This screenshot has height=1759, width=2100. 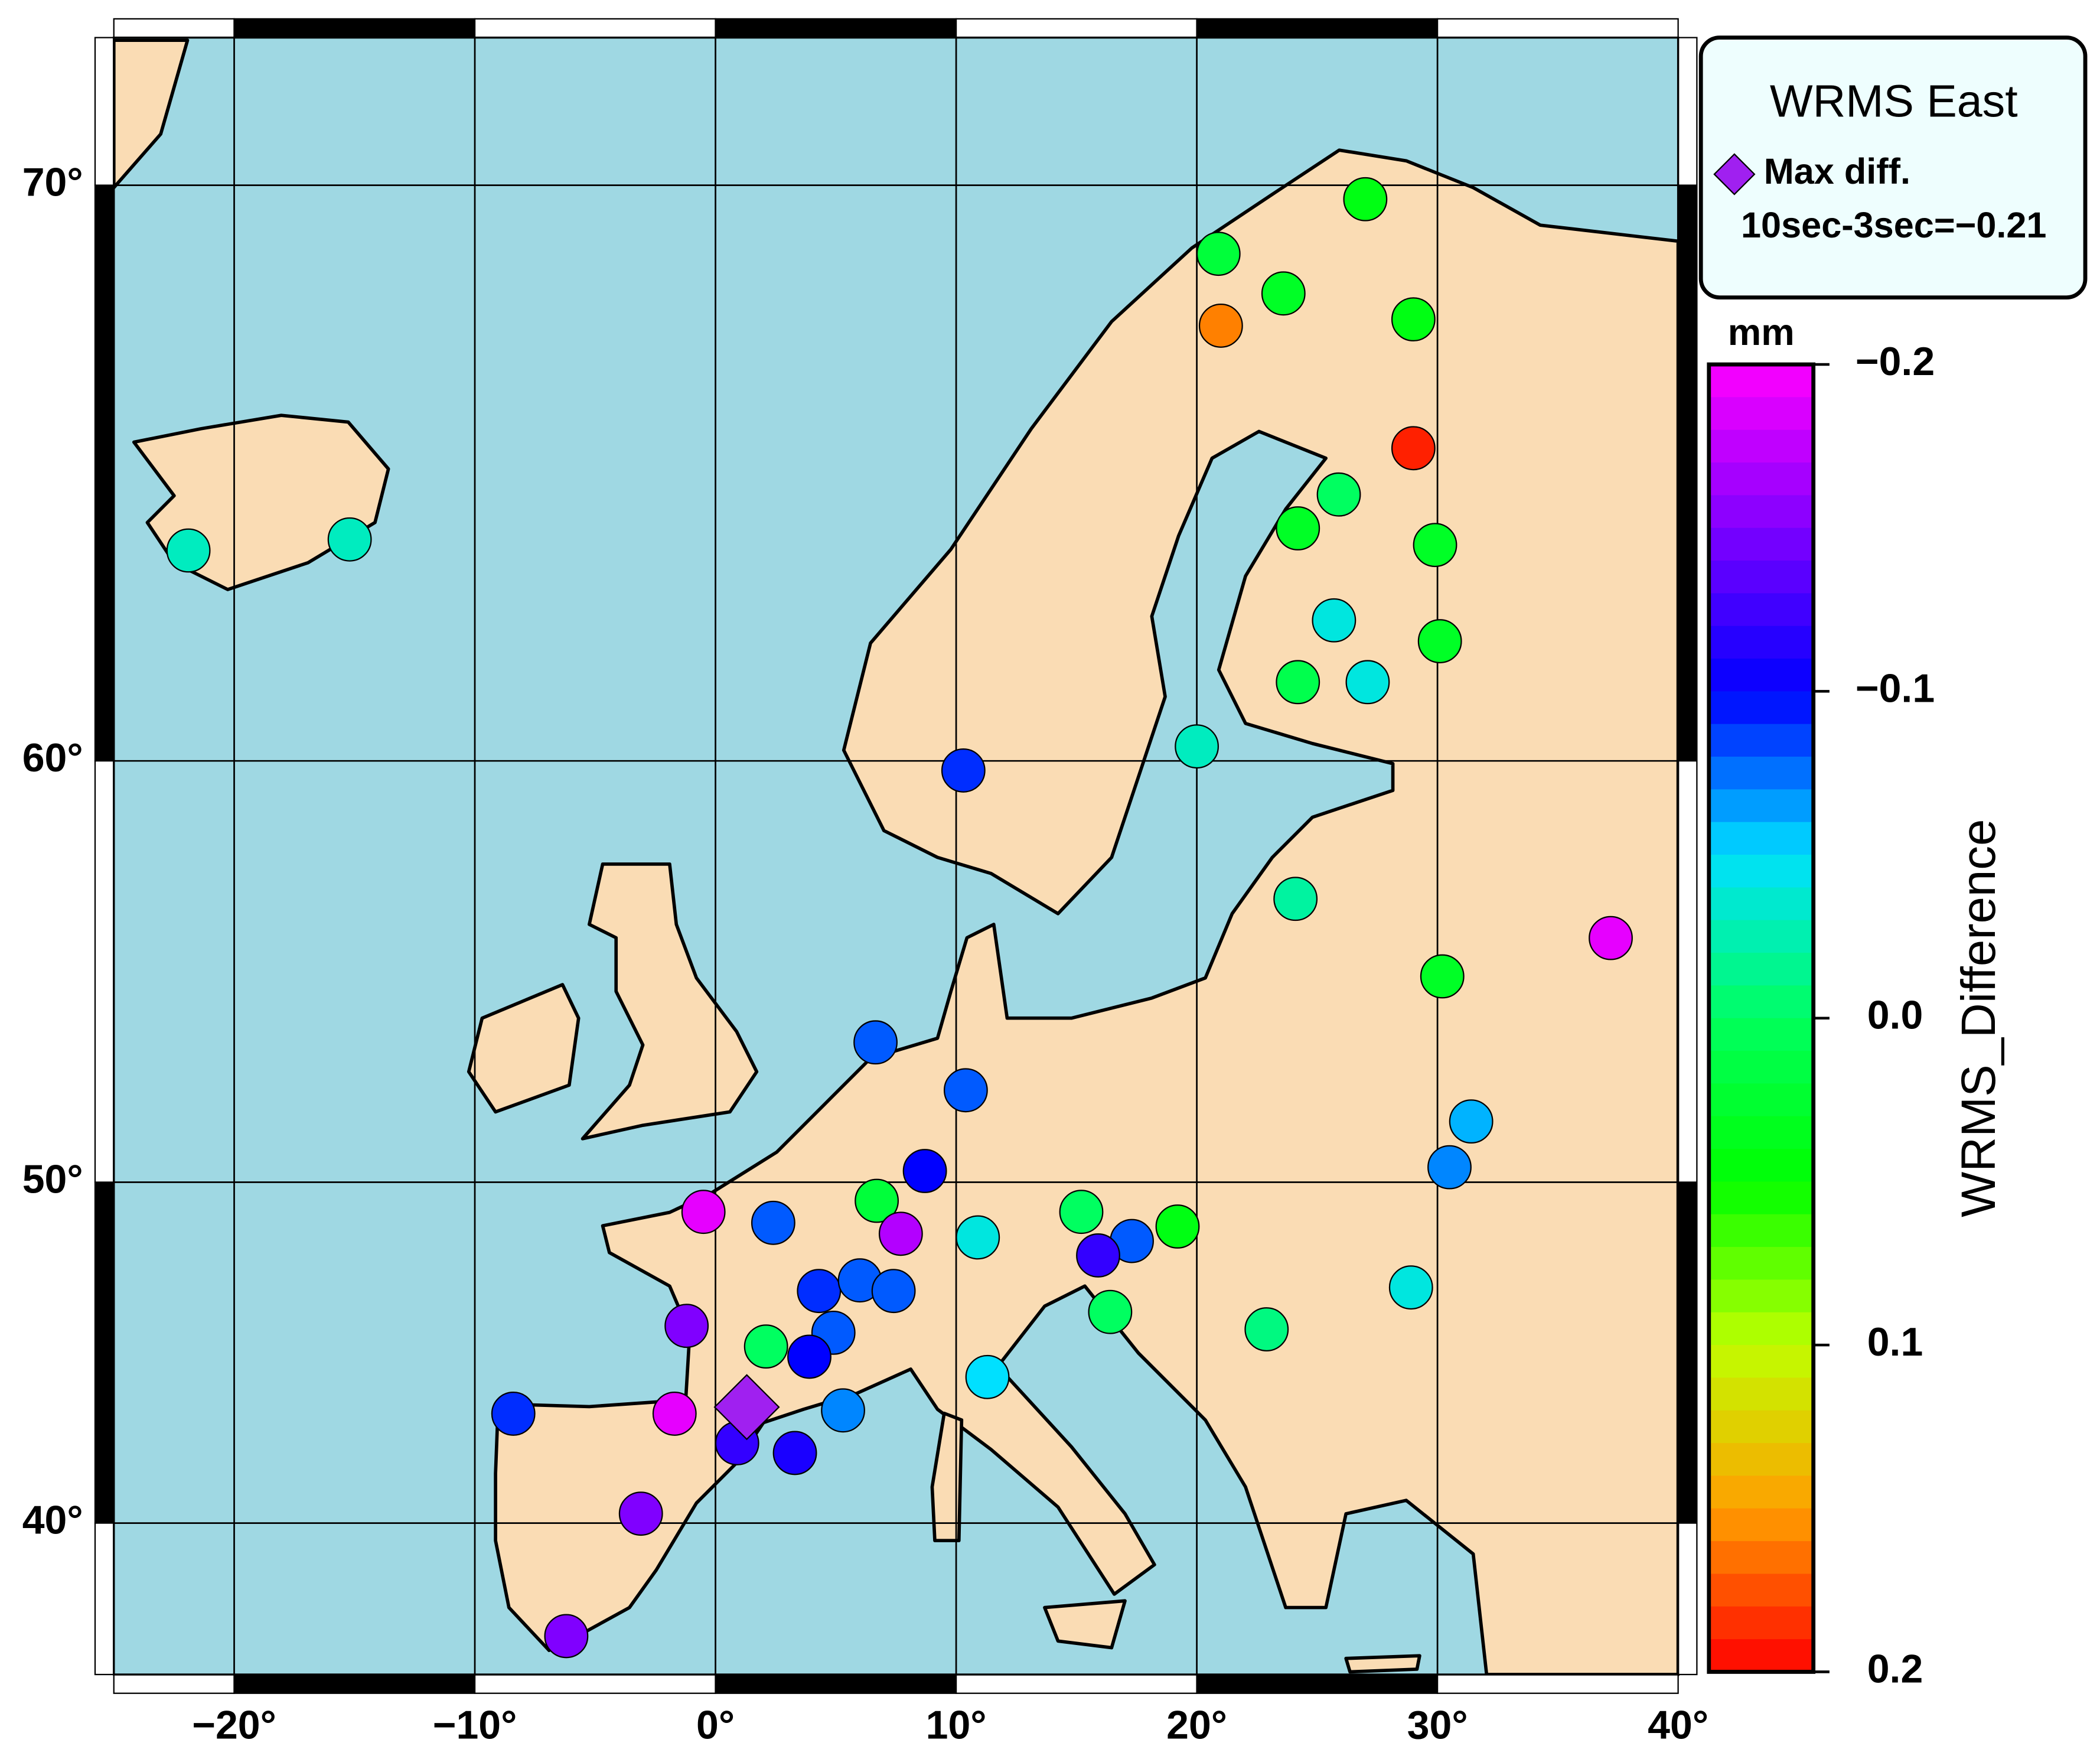 What do you see at coordinates (52, 757) in the screenshot?
I see `y-tick-label: 60°` at bounding box center [52, 757].